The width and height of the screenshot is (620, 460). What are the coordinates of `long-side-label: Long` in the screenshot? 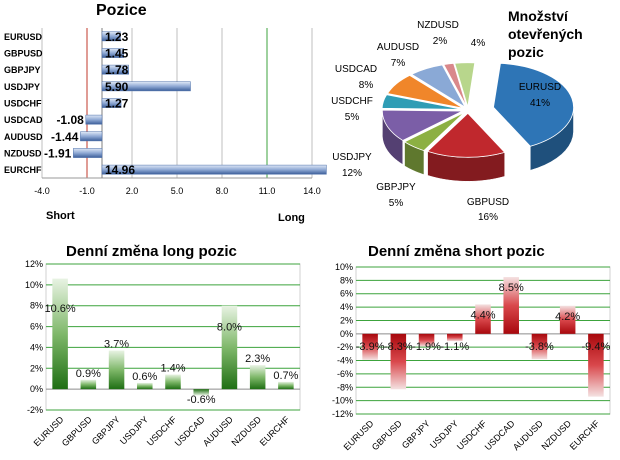 It's located at (291, 218).